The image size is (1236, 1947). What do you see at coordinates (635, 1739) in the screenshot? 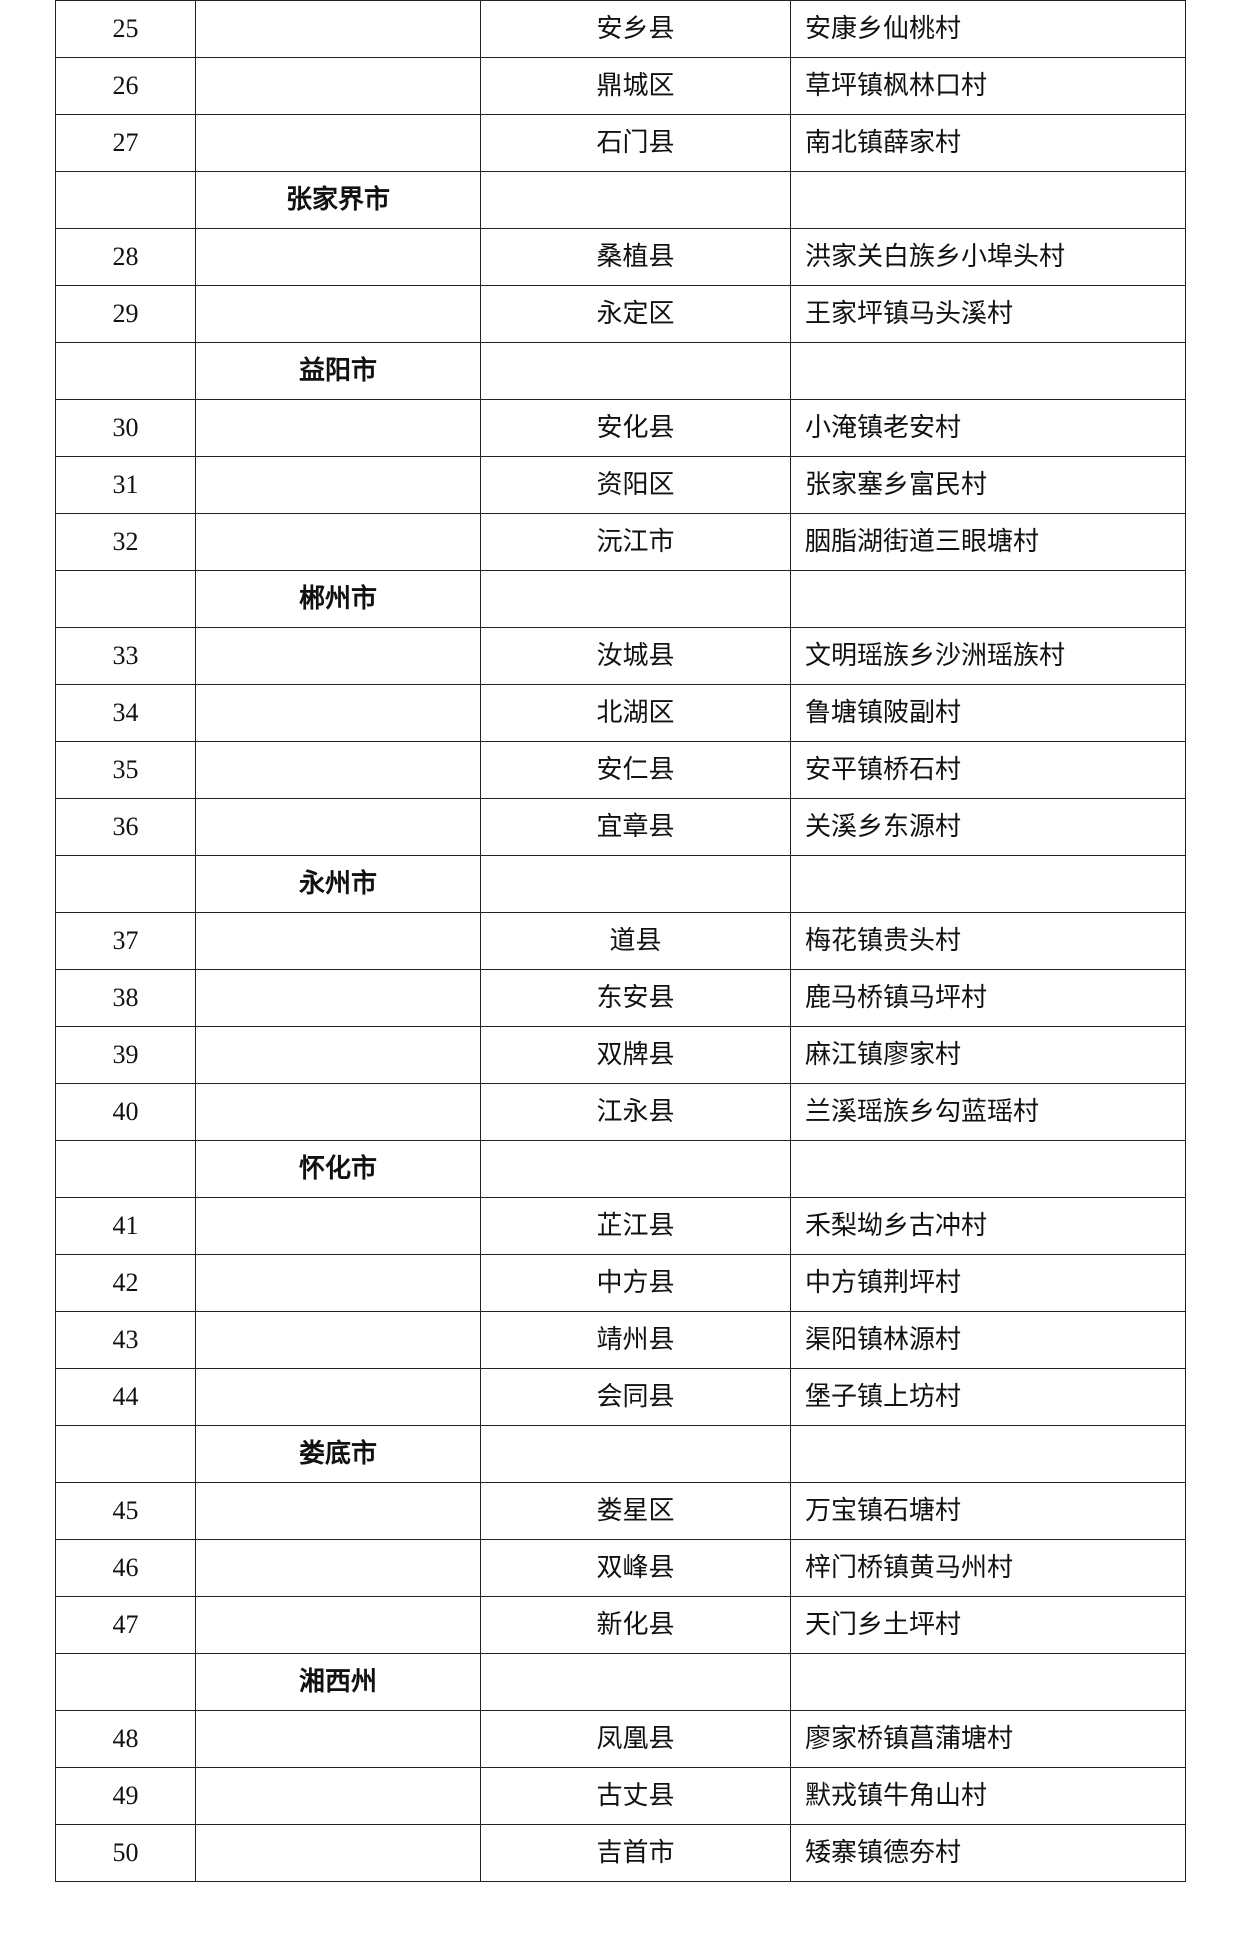
I see `district-cell: 凤凰县` at bounding box center [635, 1739].